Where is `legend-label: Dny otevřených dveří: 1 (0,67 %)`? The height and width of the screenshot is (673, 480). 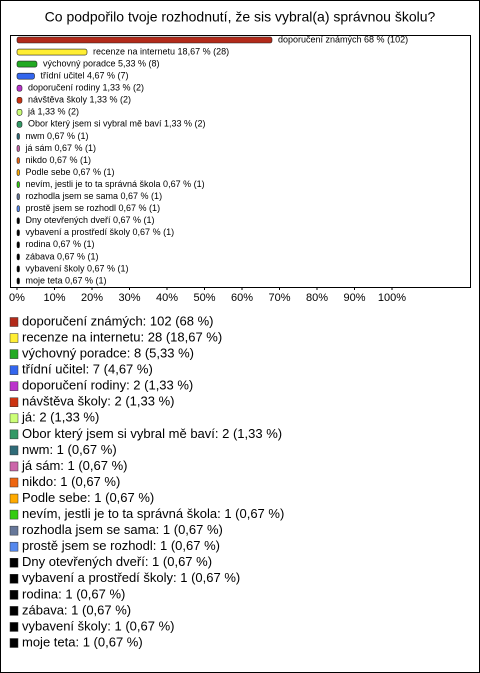 legend-label: Dny otevřených dveří: 1 (0,67 %) is located at coordinates (117, 561).